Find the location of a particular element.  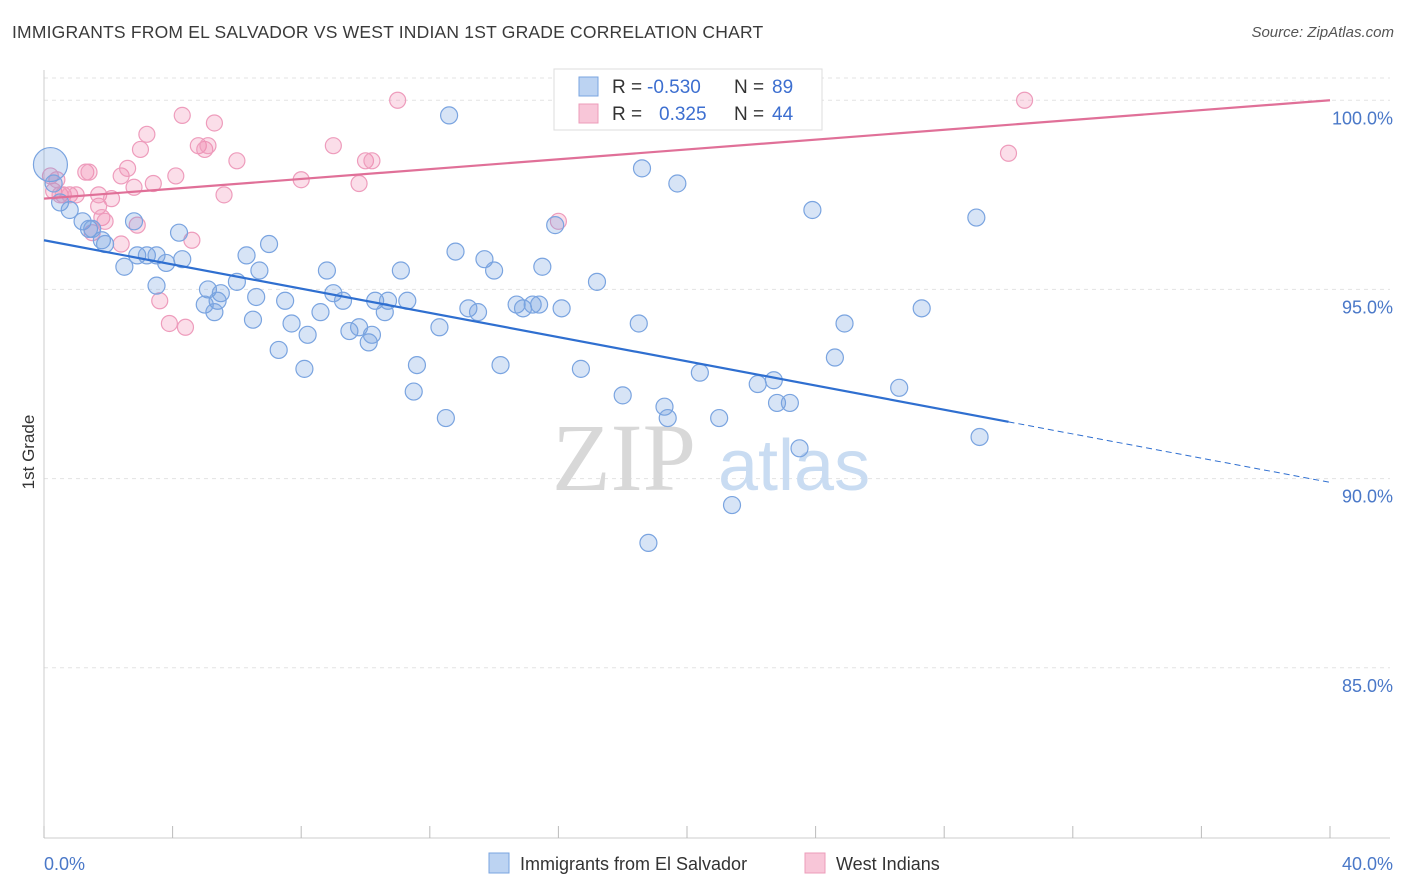

legend-r-value-blue: -0.530 is located at coordinates (674, 87).